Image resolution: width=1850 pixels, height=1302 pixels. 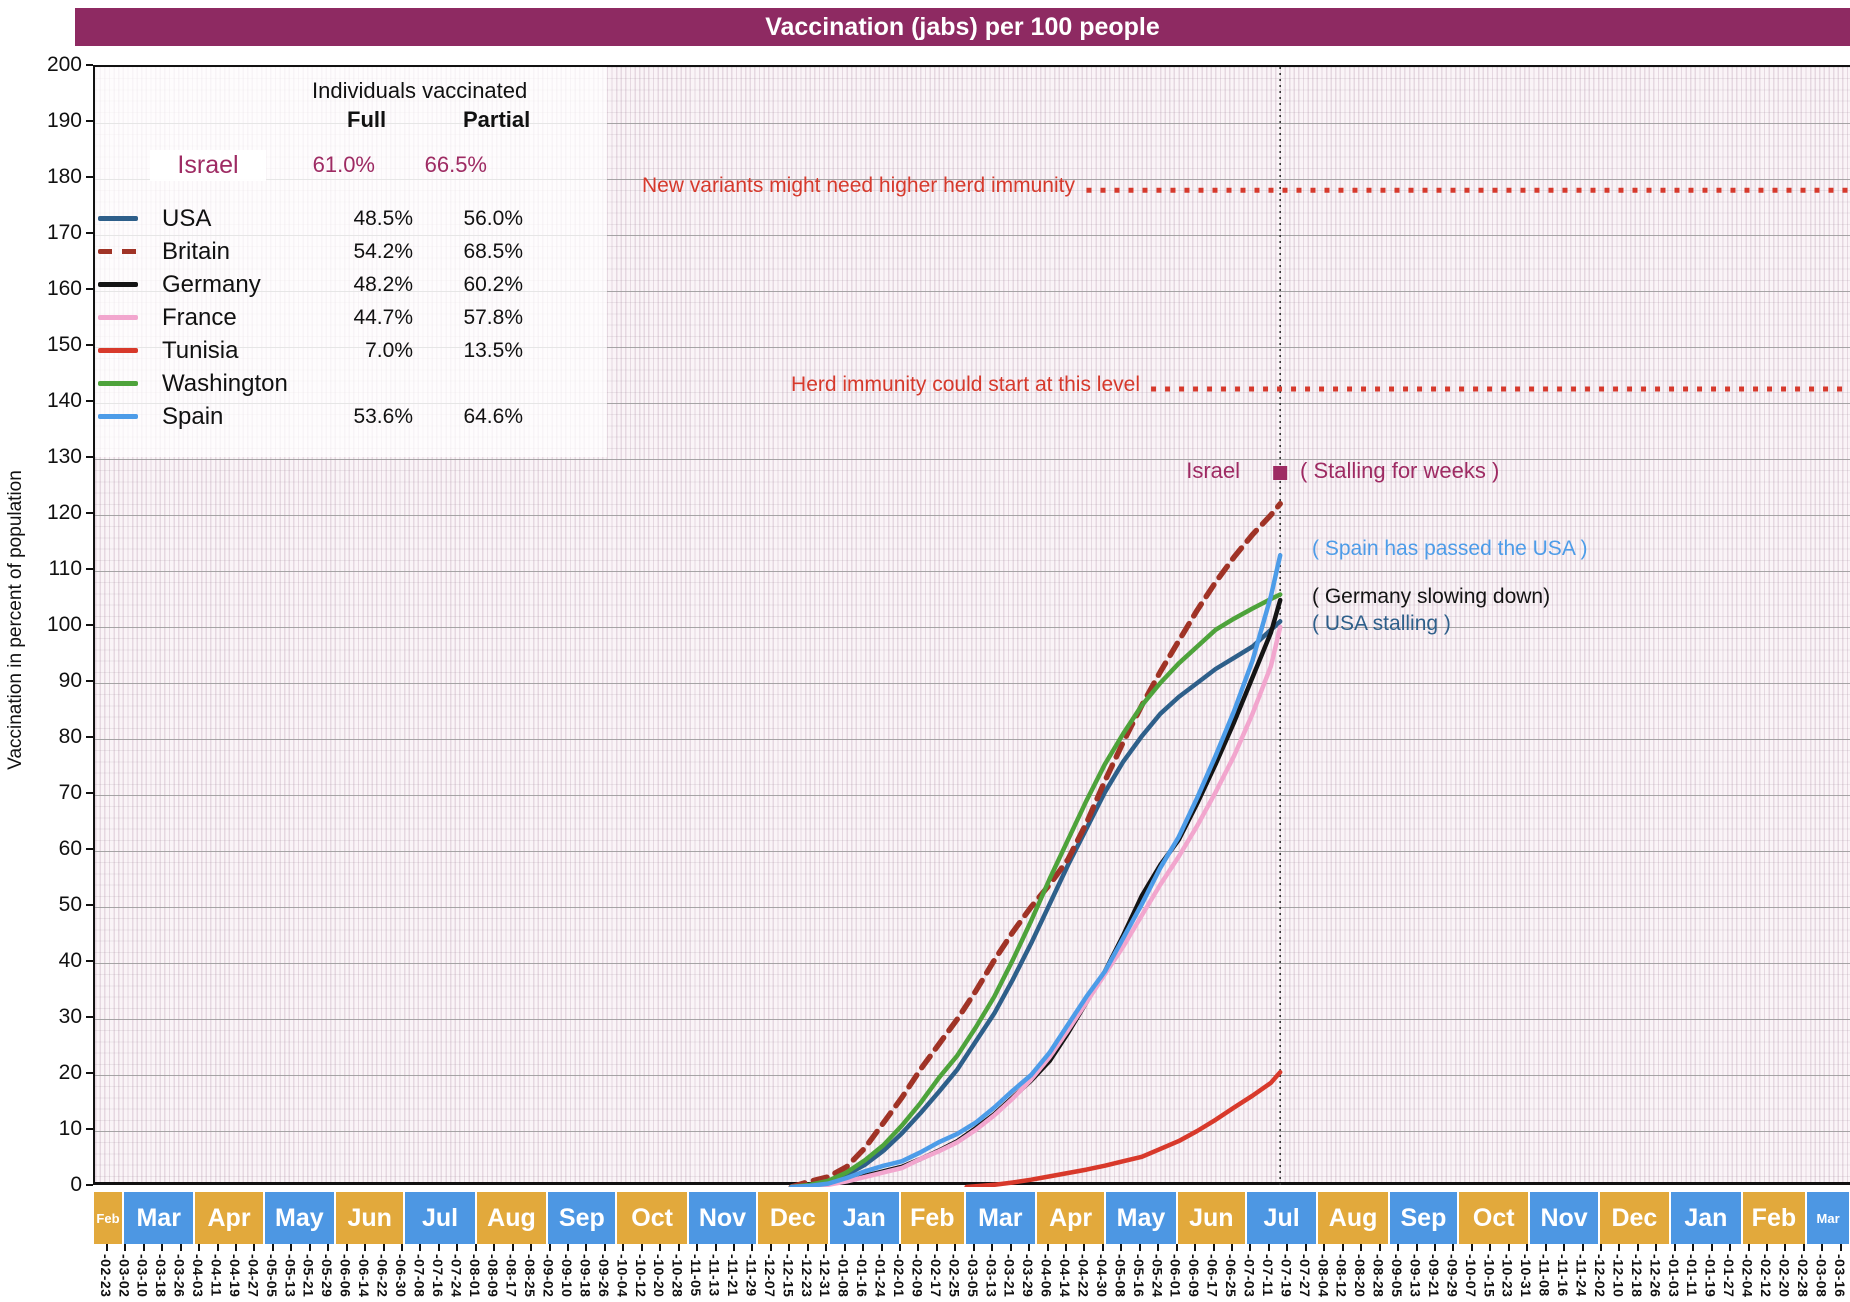 What do you see at coordinates (1360, 1276) in the screenshot?
I see `date-tick-label: -08-20` at bounding box center [1360, 1276].